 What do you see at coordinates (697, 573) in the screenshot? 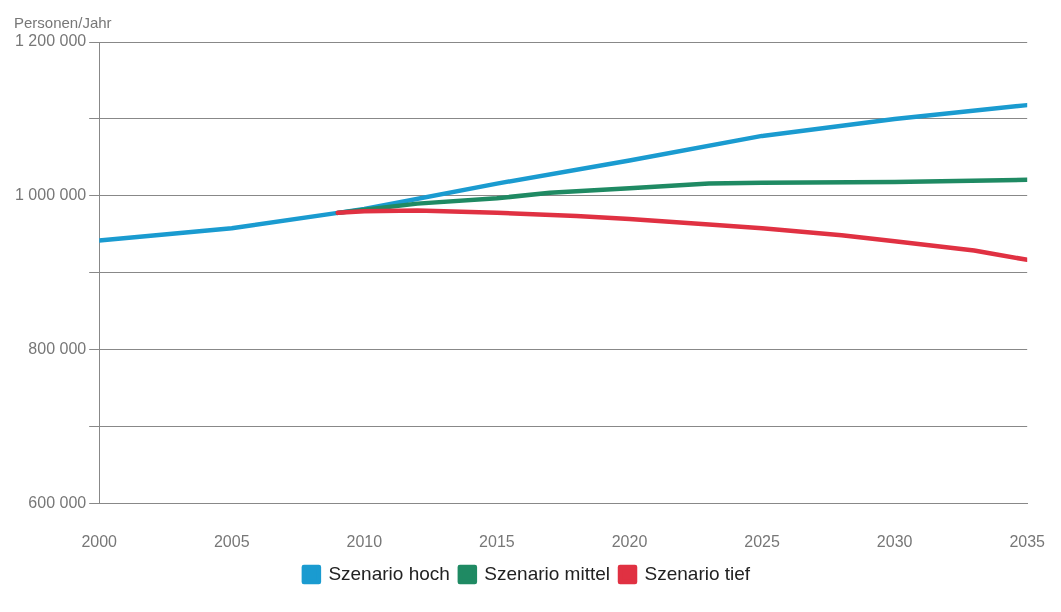
I see `legend-label: Szenario tief` at bounding box center [697, 573].